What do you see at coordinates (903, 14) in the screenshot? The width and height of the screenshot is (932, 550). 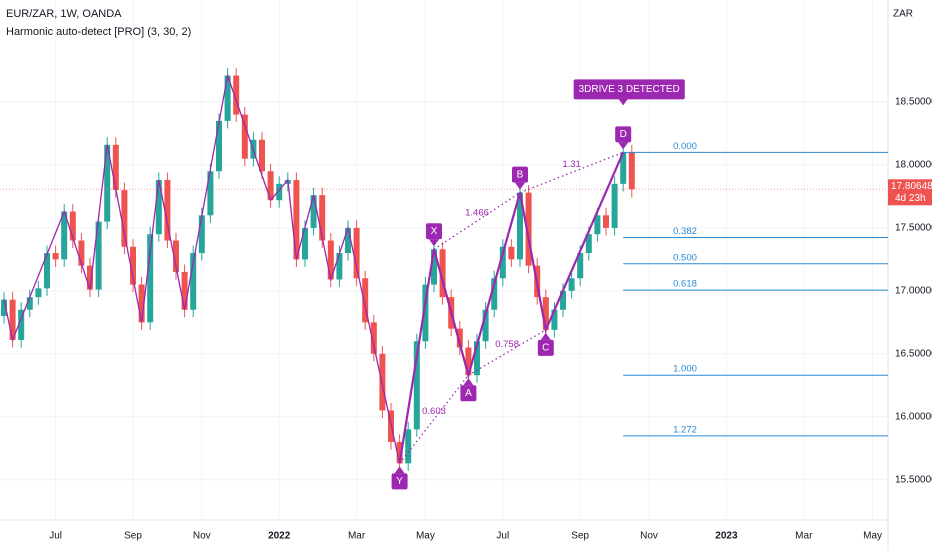 I see `currency-label: ZAR` at bounding box center [903, 14].